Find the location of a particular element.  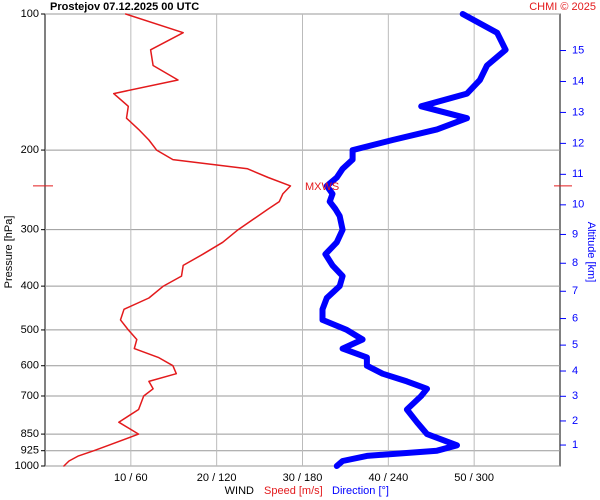

x-tick-label: 30 / 180 is located at coordinates (303, 478).